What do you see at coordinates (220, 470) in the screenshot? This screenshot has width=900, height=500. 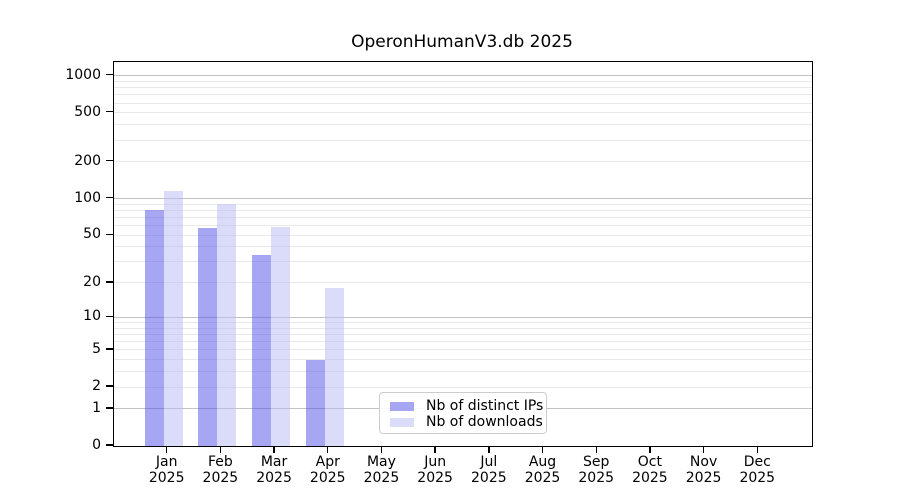 I see `x-tick-label-feb: Feb 2025` at bounding box center [220, 470].